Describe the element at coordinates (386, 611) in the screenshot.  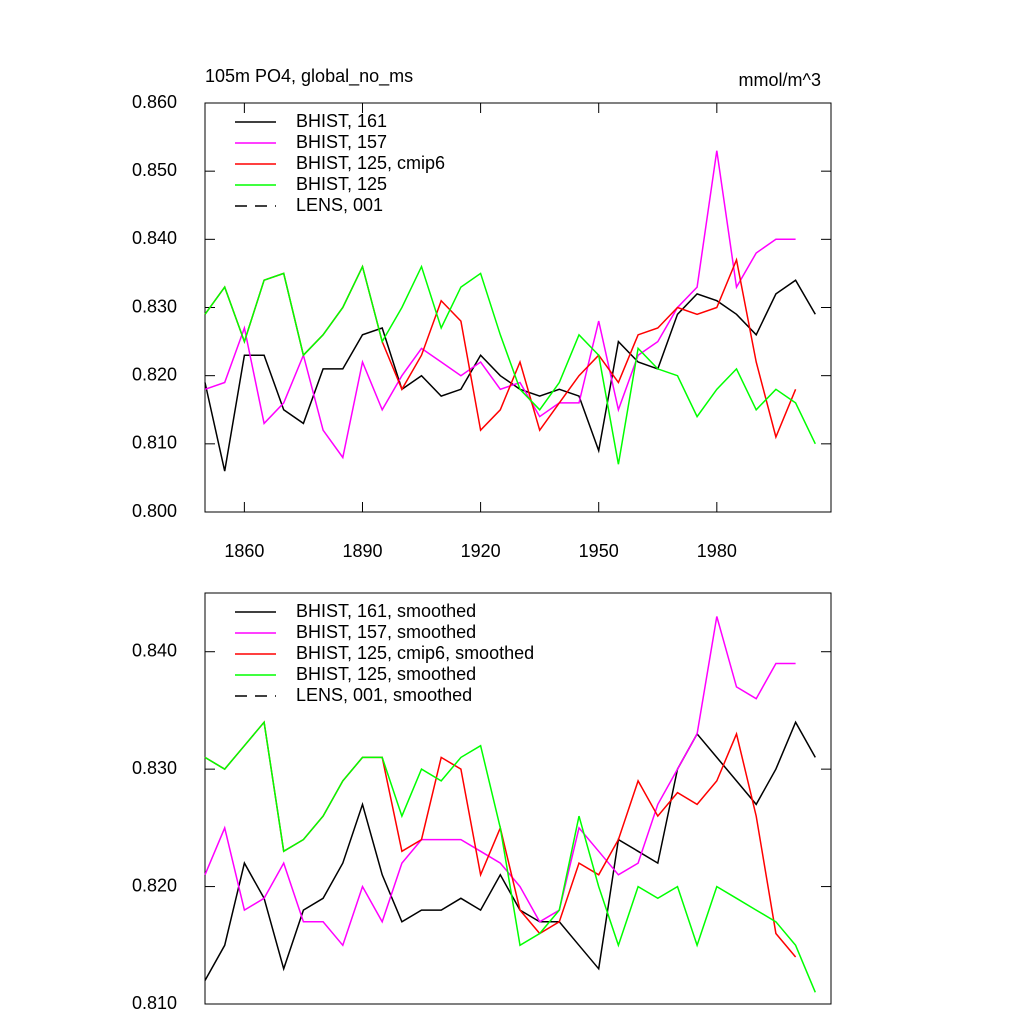
I see `legend-label: BHIST, 161, smoothed` at that location.